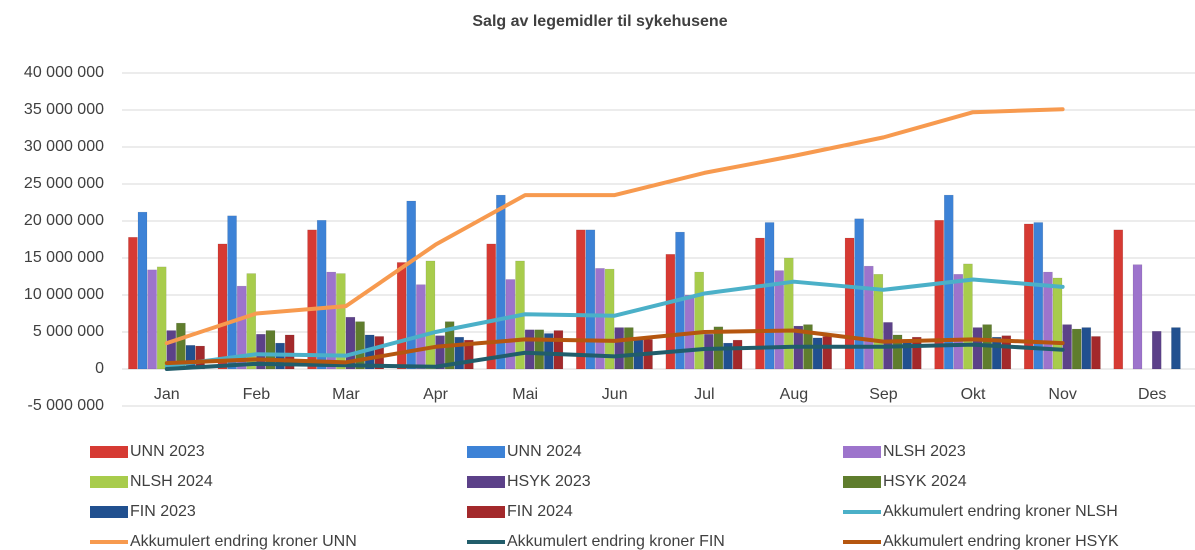 This screenshot has height=550, width=1195. Describe the element at coordinates (64, 183) in the screenshot. I see `y-tick-label: 25 000 000` at that location.